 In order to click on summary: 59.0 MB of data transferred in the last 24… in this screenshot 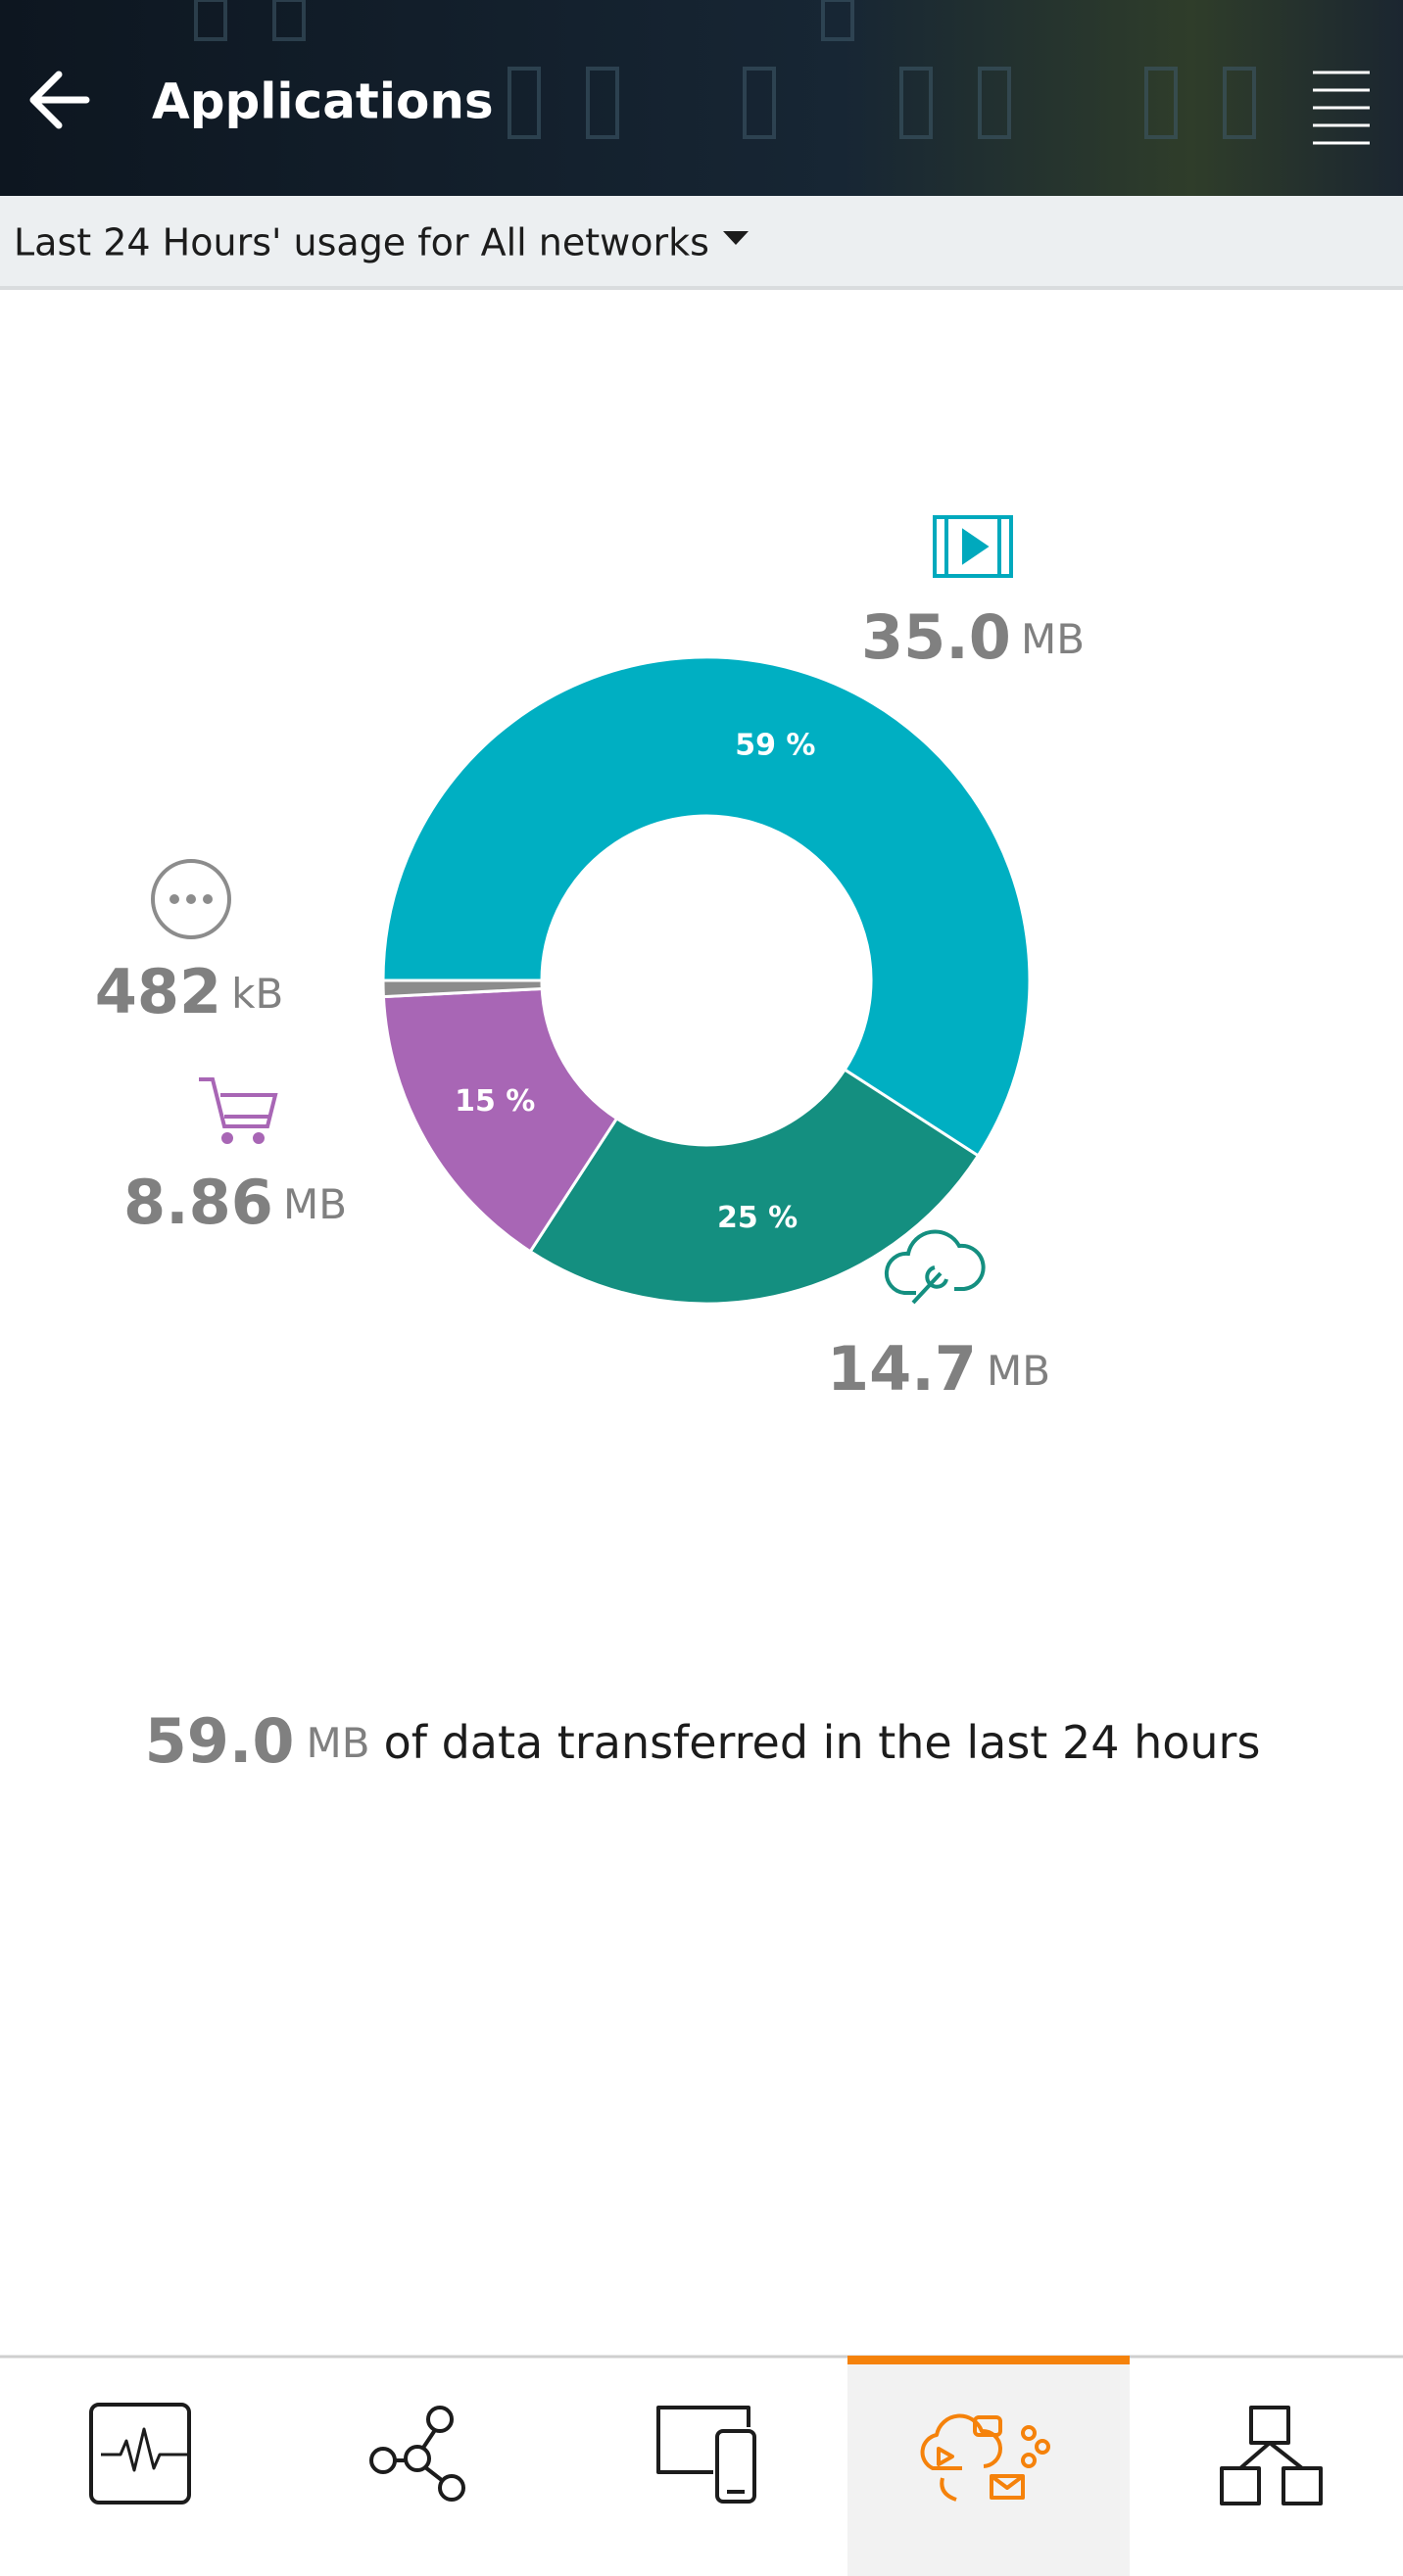, I will do `click(703, 1741)`.